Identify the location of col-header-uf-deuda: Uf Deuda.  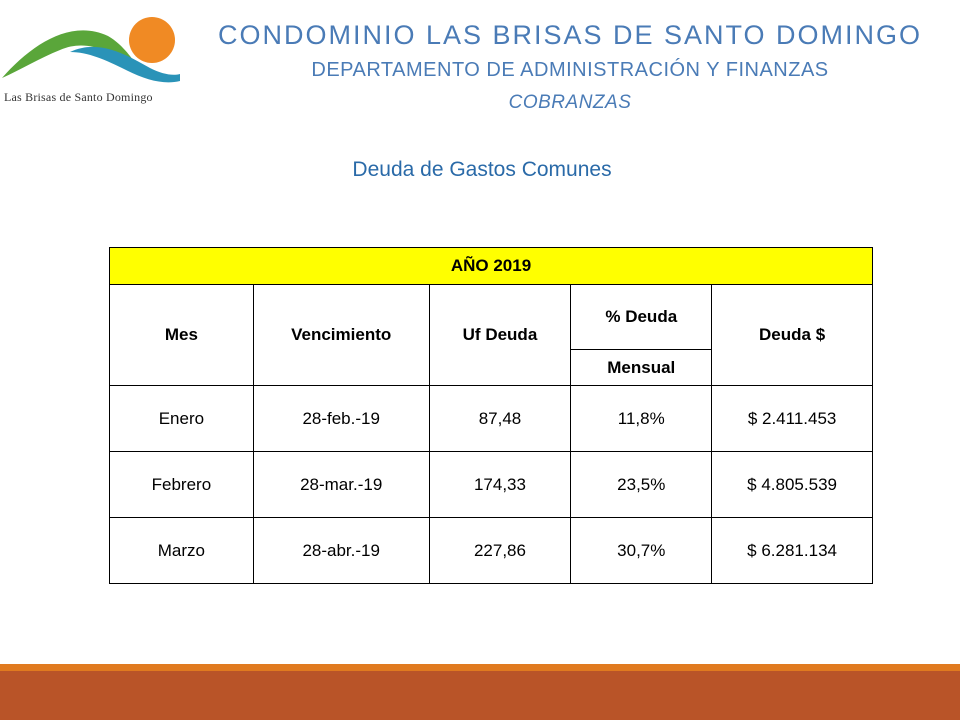
(500, 335).